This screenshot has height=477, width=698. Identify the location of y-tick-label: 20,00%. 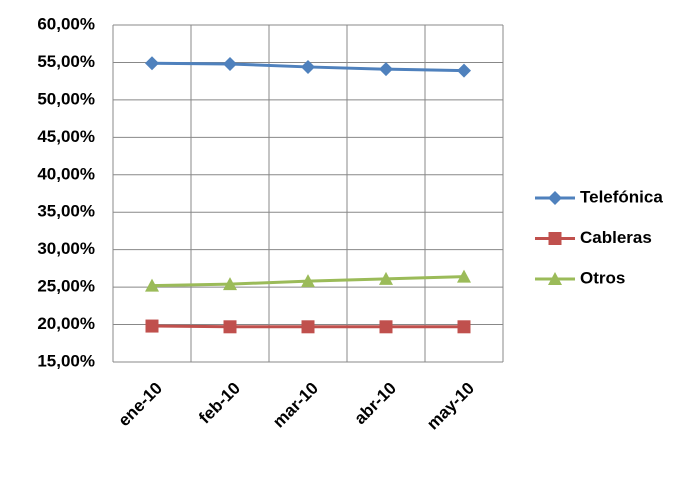
(66, 323).